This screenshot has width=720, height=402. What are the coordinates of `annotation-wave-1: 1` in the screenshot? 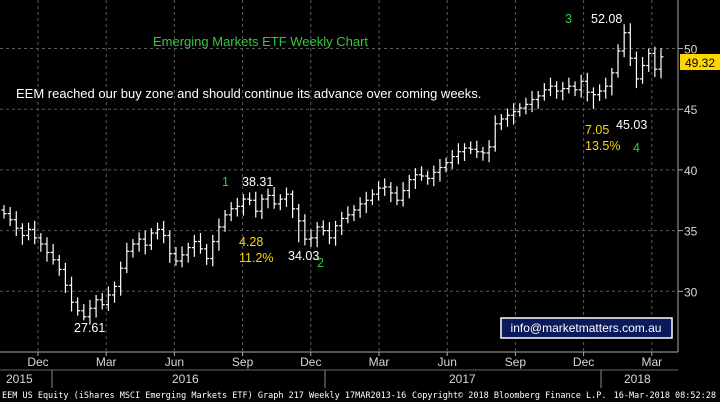 It's located at (225, 182).